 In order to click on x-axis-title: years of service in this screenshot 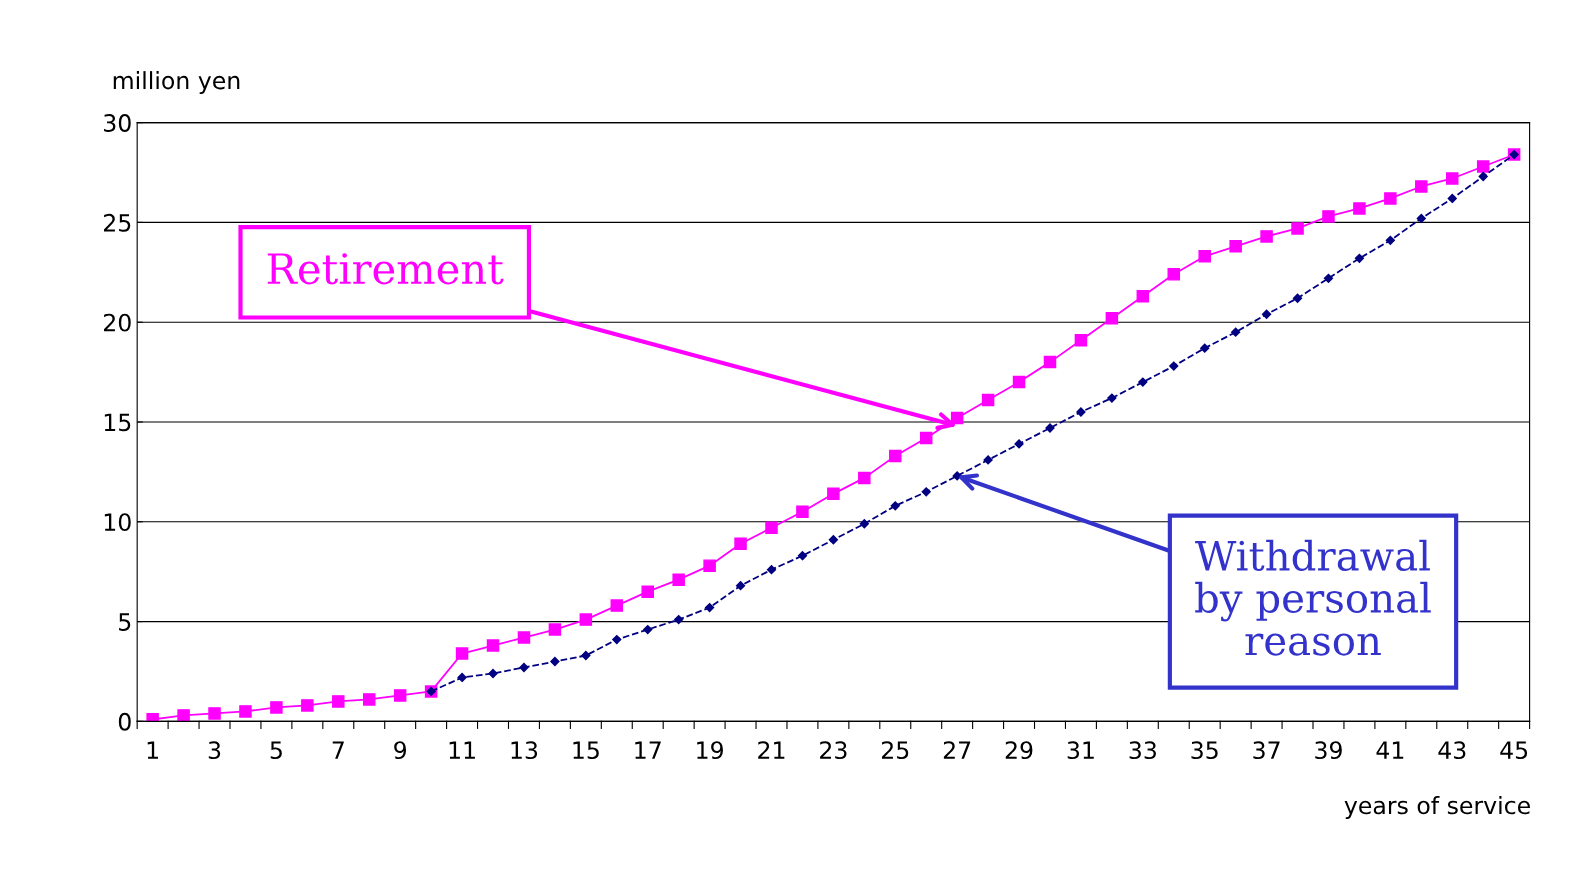, I will do `click(1437, 807)`.